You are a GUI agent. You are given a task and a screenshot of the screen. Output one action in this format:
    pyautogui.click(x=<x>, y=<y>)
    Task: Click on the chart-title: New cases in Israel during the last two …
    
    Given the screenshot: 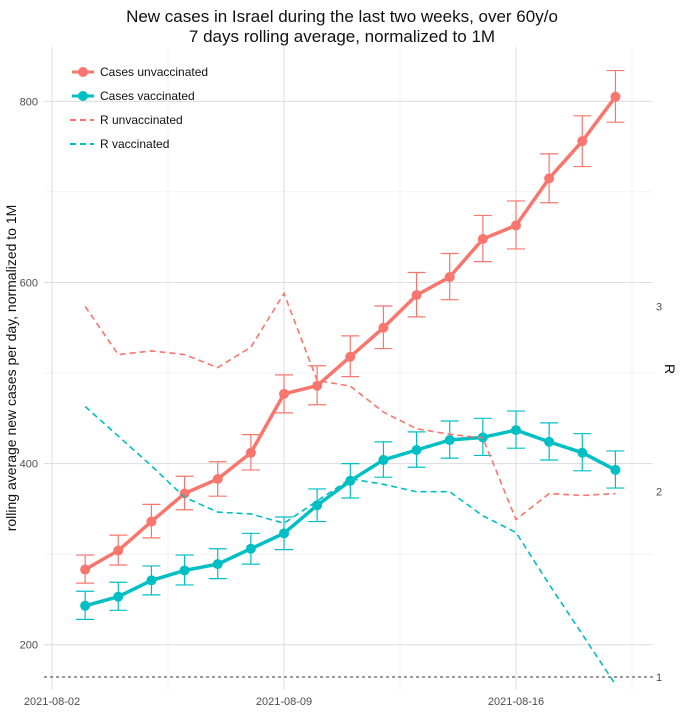 What is the action you would take?
    pyautogui.click(x=342, y=16)
    